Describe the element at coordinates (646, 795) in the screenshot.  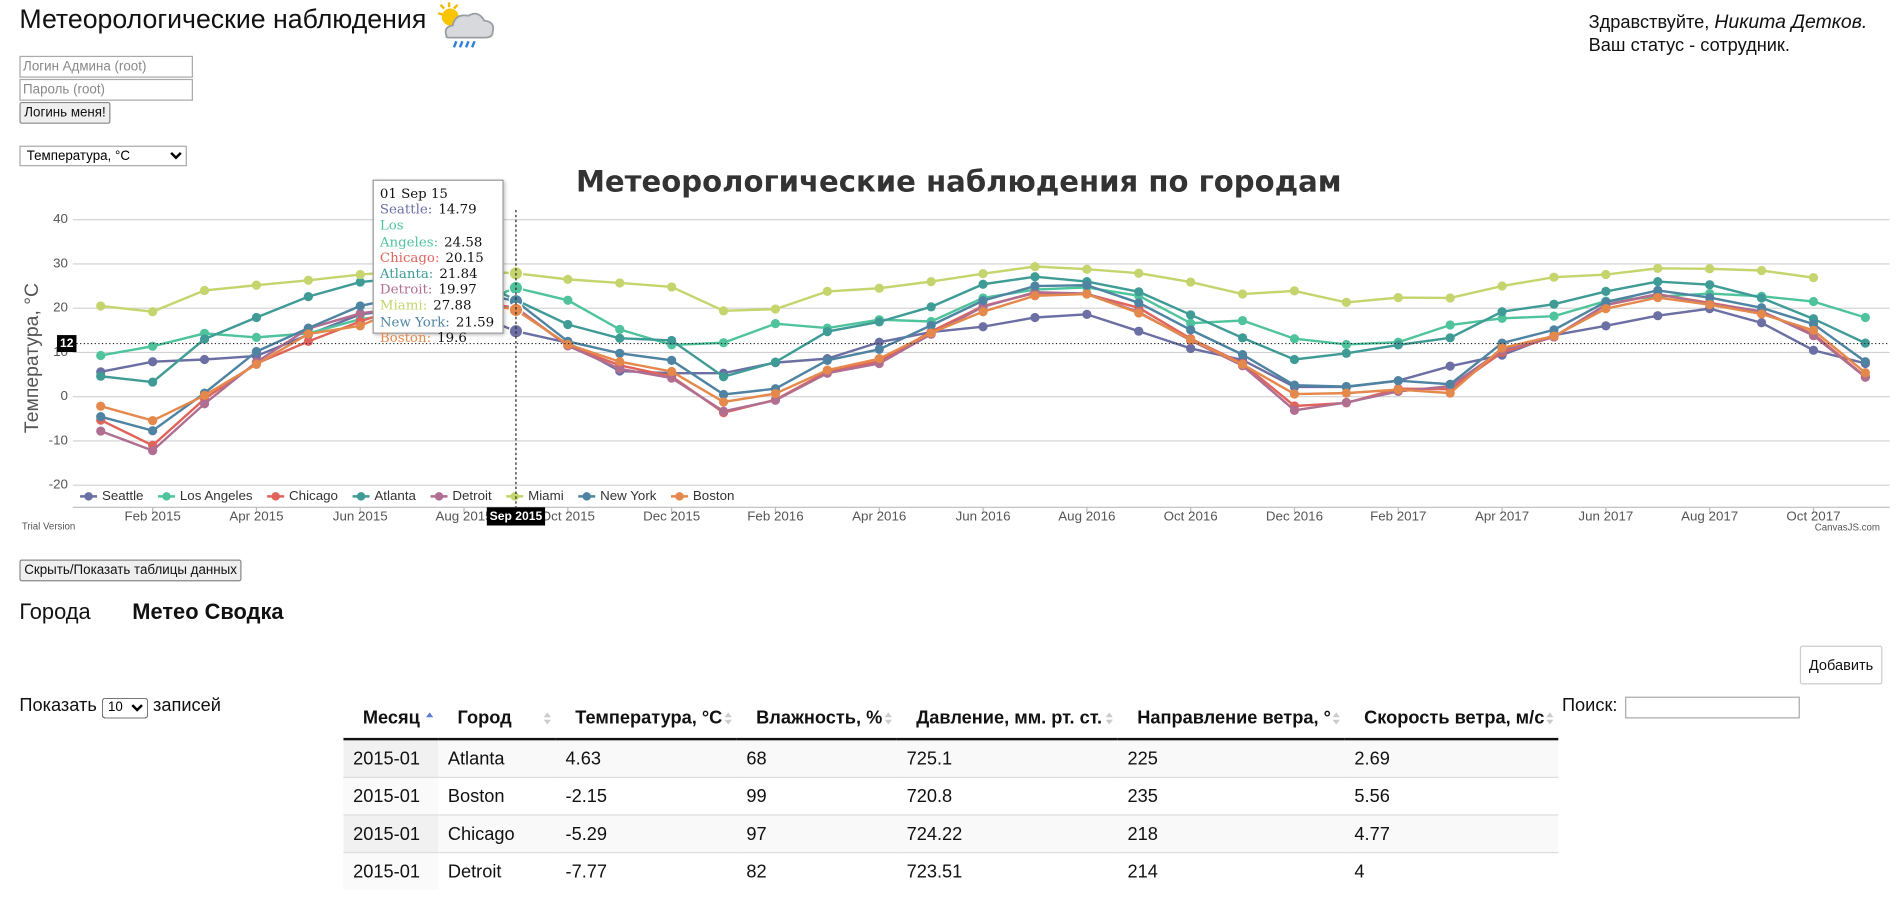
I see `table-cell: -2.15` at that location.